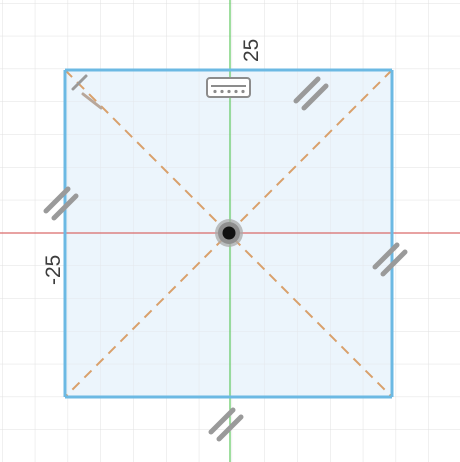  What do you see at coordinates (390, 259) in the screenshot?
I see `parallel-constraint-icon-right` at bounding box center [390, 259].